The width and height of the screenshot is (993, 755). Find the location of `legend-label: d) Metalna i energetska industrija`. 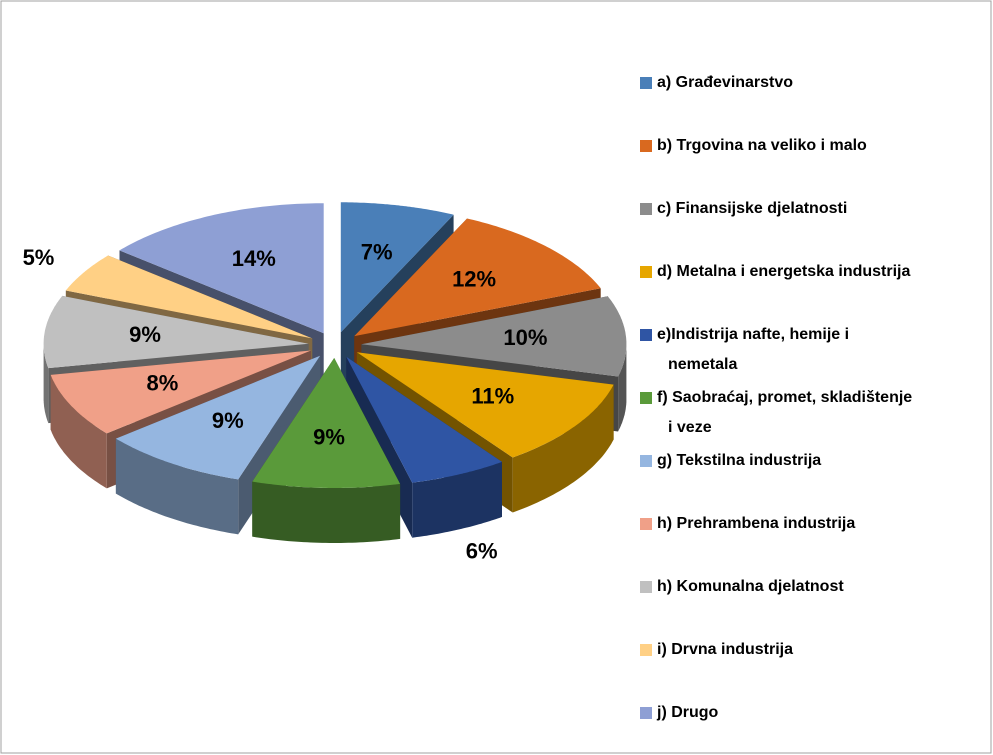

legend-label: d) Metalna i energetska industrija is located at coordinates (784, 271).